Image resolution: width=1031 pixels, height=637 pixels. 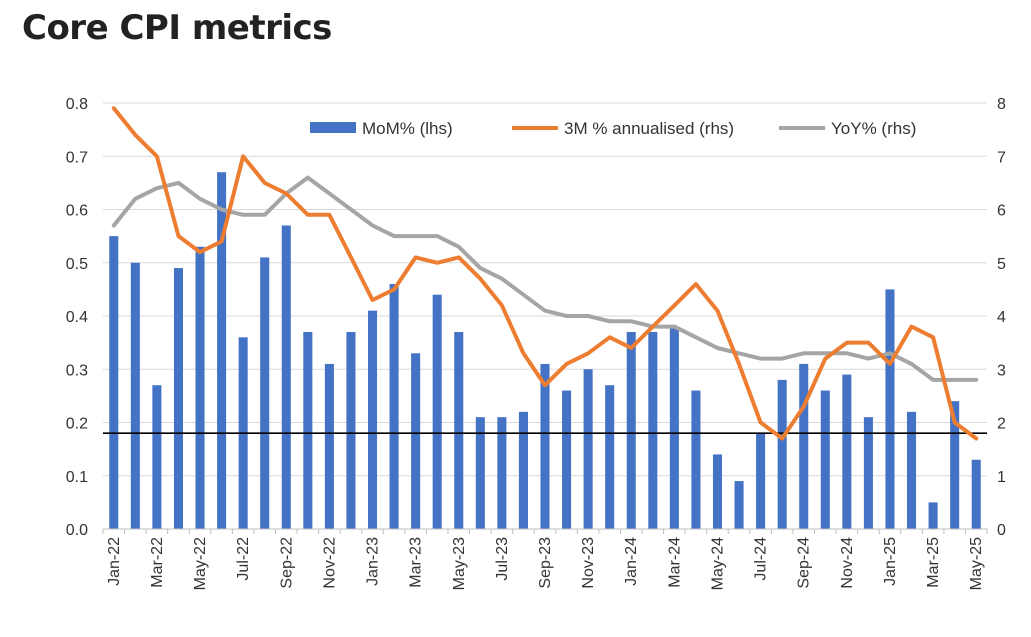 What do you see at coordinates (545, 563) in the screenshot?
I see `x-tick-label: Sep-23` at bounding box center [545, 563].